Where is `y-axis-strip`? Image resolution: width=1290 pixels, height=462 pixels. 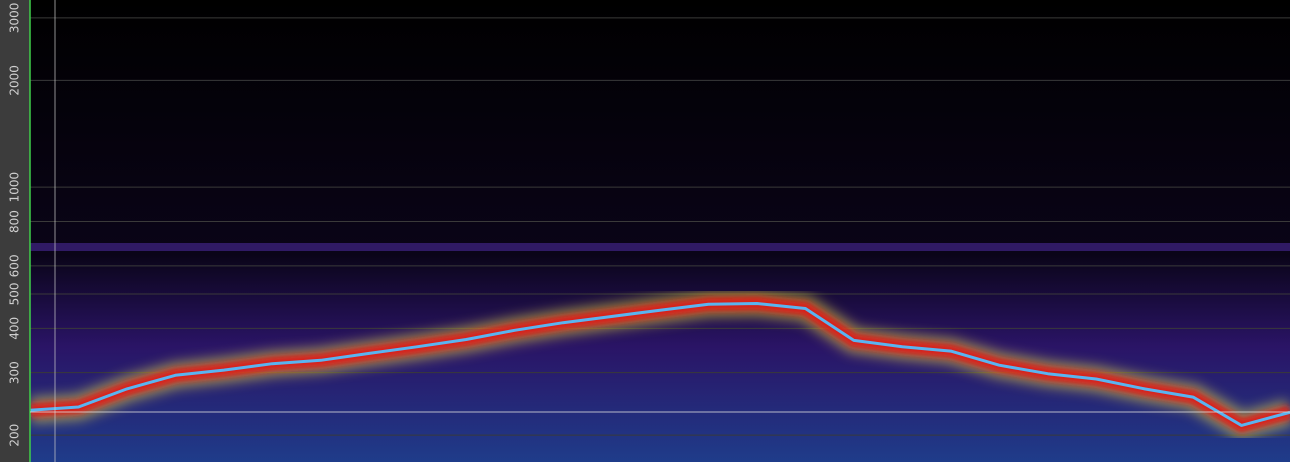 y-axis-strip is located at coordinates (15, 231).